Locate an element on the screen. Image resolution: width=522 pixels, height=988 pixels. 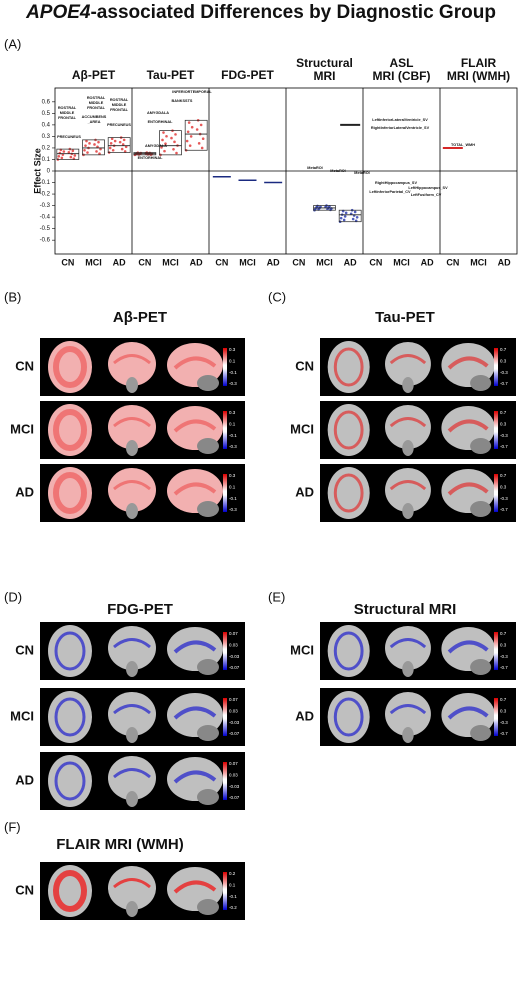
panel-title: FDG-PET is located at coordinates (140, 609).